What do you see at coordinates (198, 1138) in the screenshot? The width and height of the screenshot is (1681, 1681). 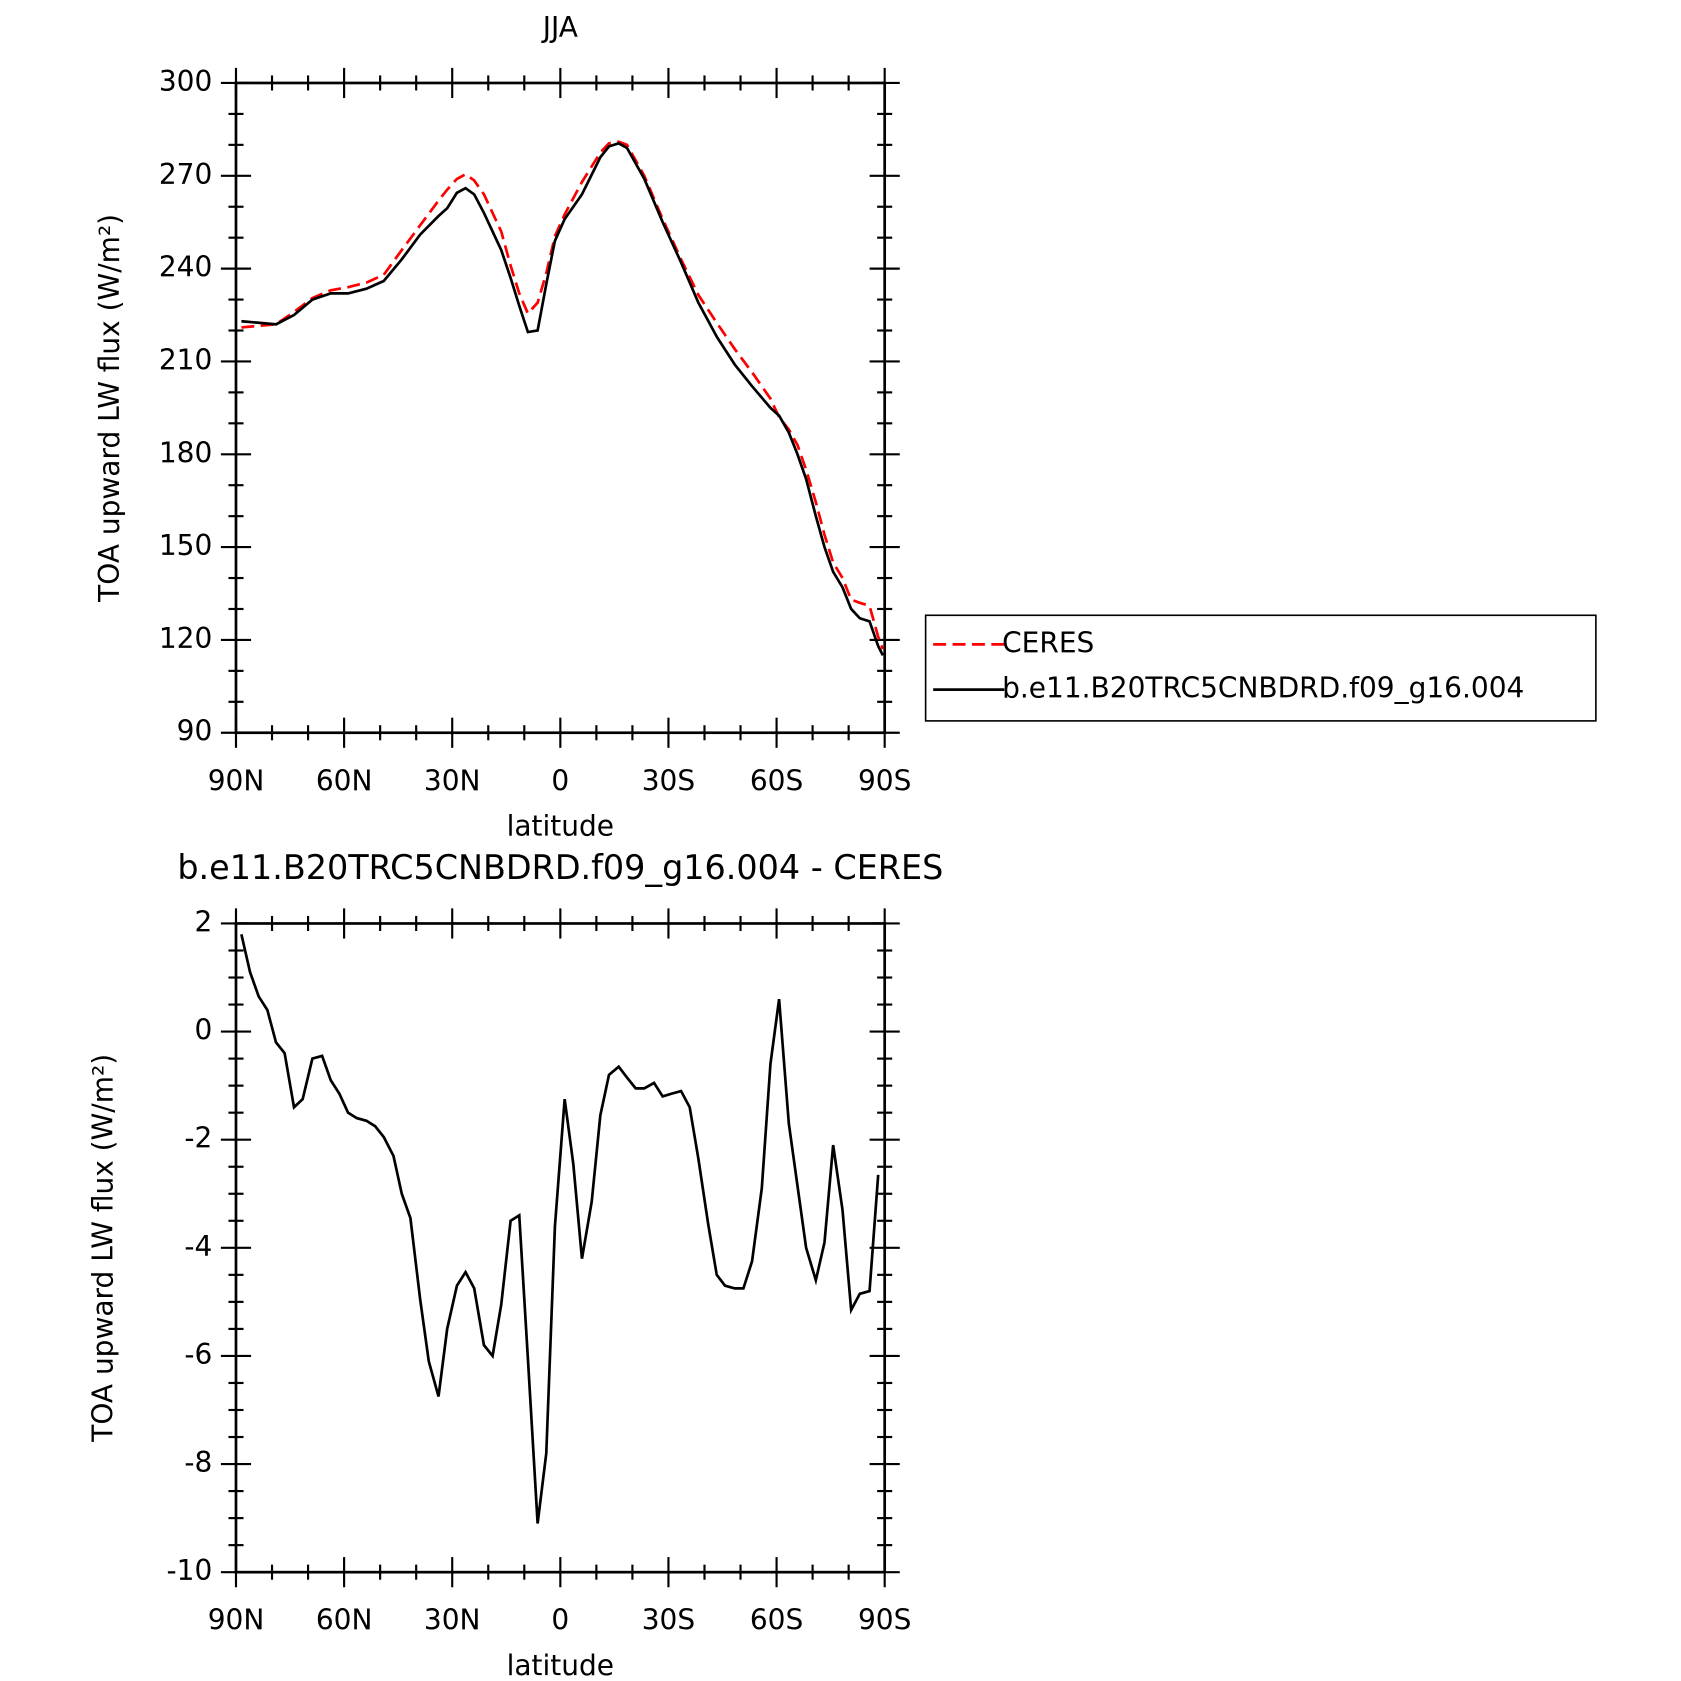 I see `y-tick-label: -2` at bounding box center [198, 1138].